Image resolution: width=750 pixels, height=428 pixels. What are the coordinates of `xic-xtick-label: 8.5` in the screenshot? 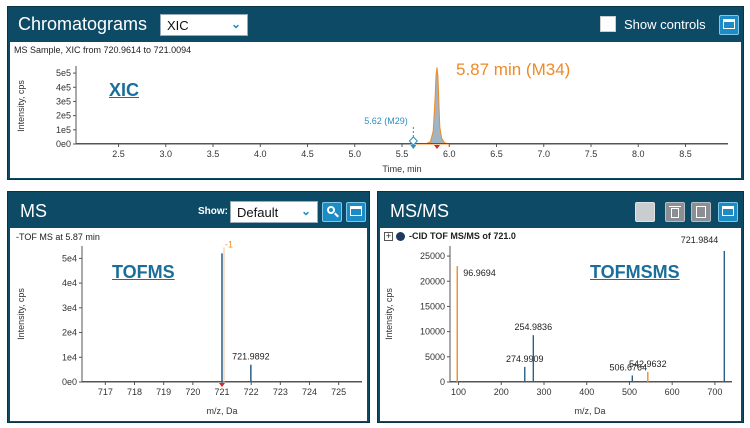 It's located at (685, 154).